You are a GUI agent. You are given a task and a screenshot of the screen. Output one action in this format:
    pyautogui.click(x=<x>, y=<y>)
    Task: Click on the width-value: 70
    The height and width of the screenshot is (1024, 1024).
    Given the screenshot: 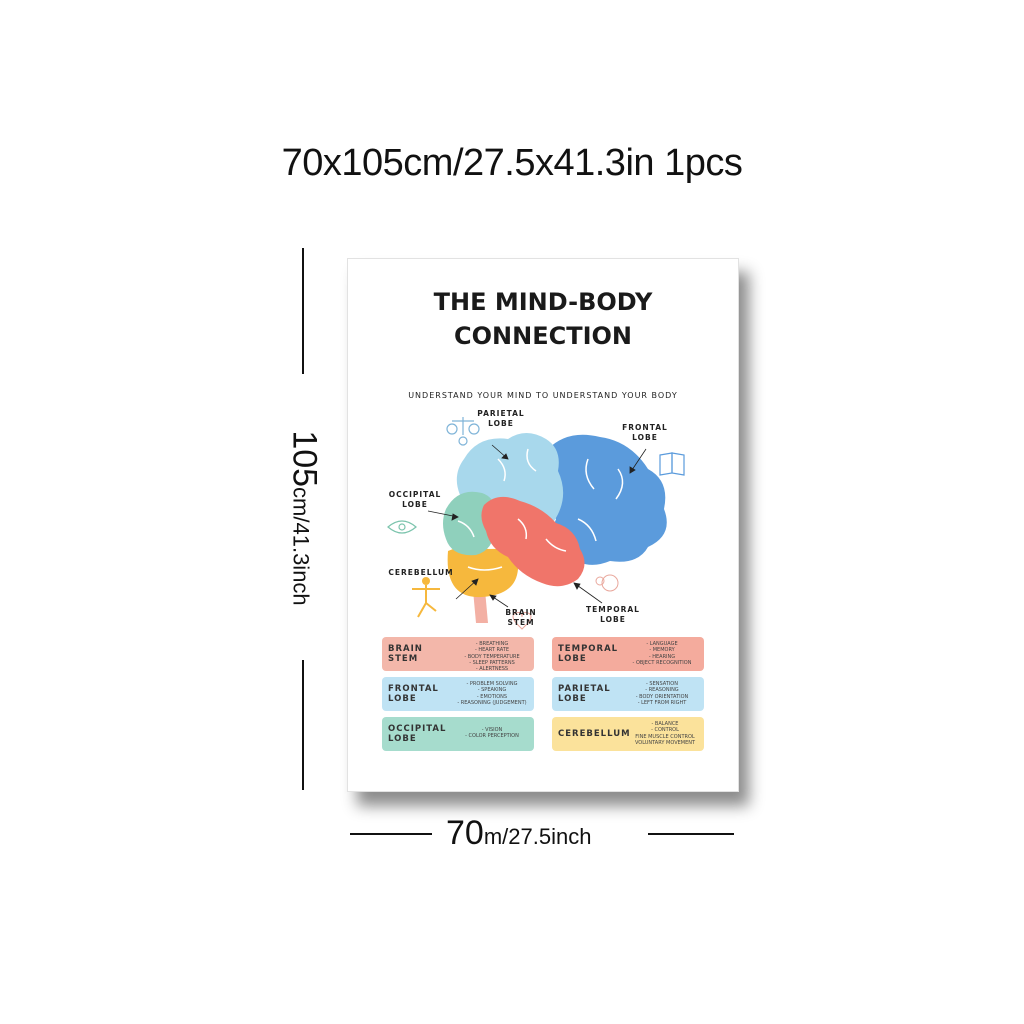 What is the action you would take?
    pyautogui.click(x=465, y=833)
    